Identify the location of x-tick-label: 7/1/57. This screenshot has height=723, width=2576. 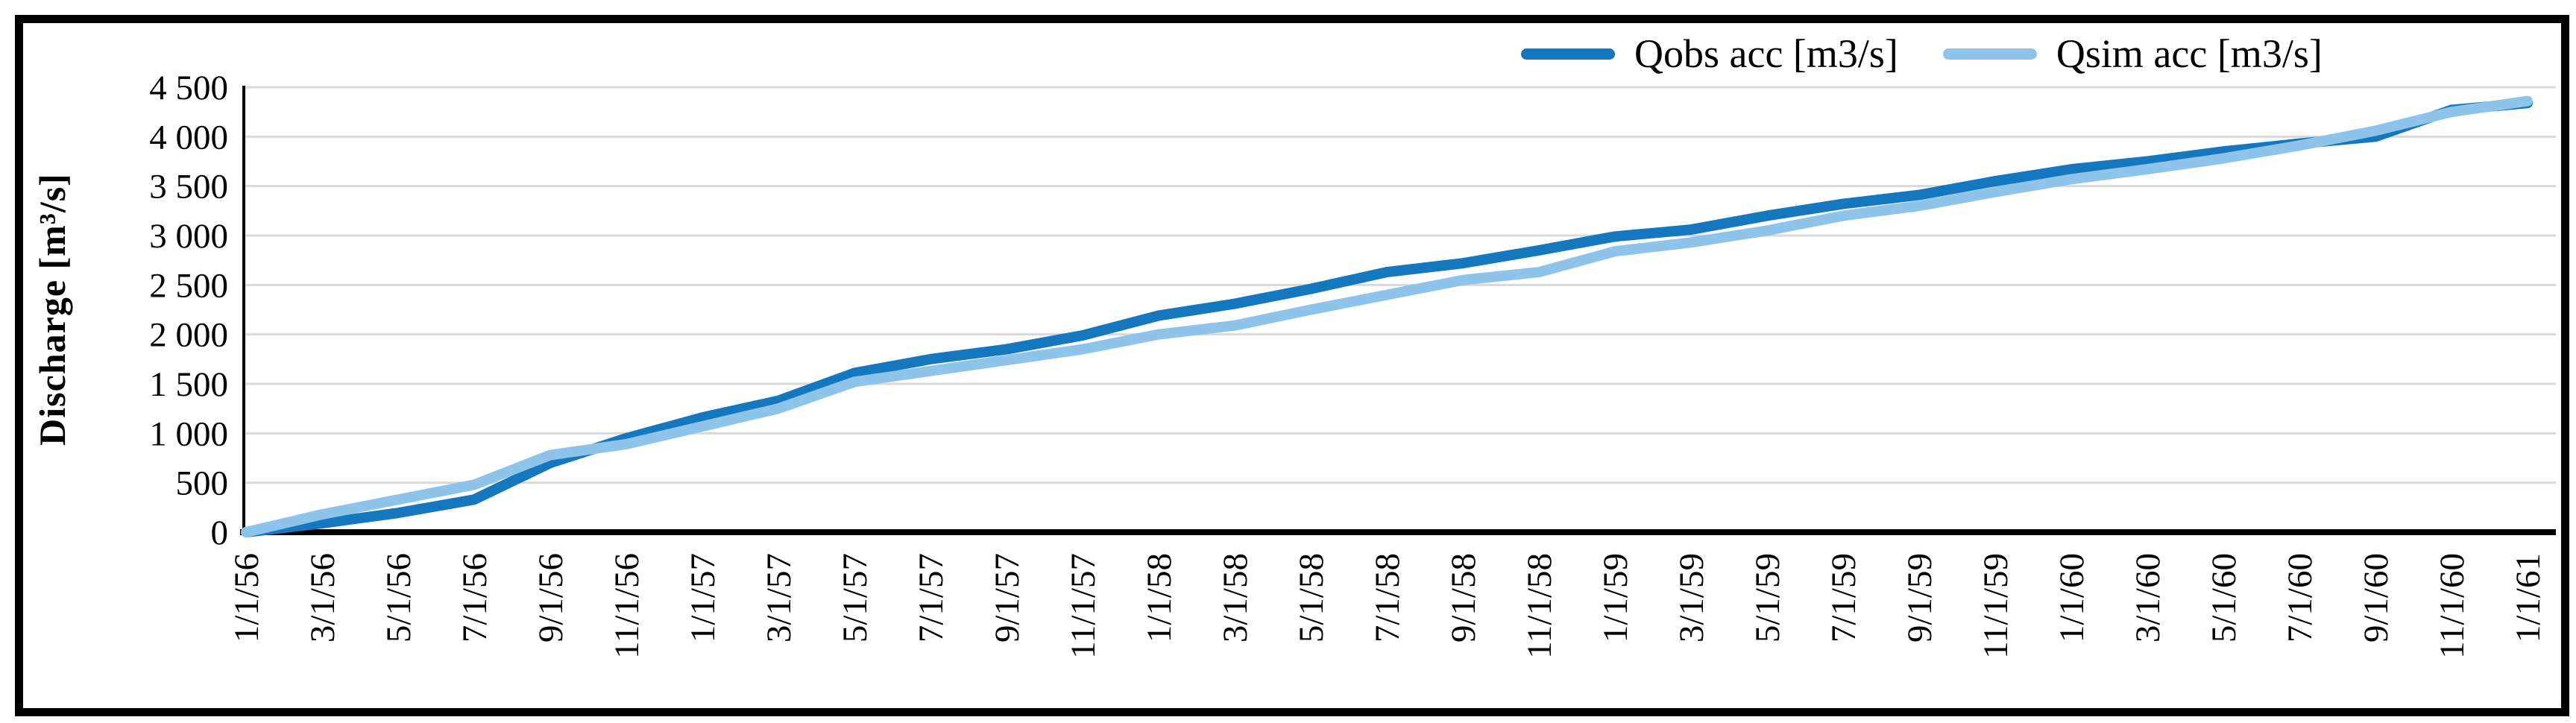
(932, 598).